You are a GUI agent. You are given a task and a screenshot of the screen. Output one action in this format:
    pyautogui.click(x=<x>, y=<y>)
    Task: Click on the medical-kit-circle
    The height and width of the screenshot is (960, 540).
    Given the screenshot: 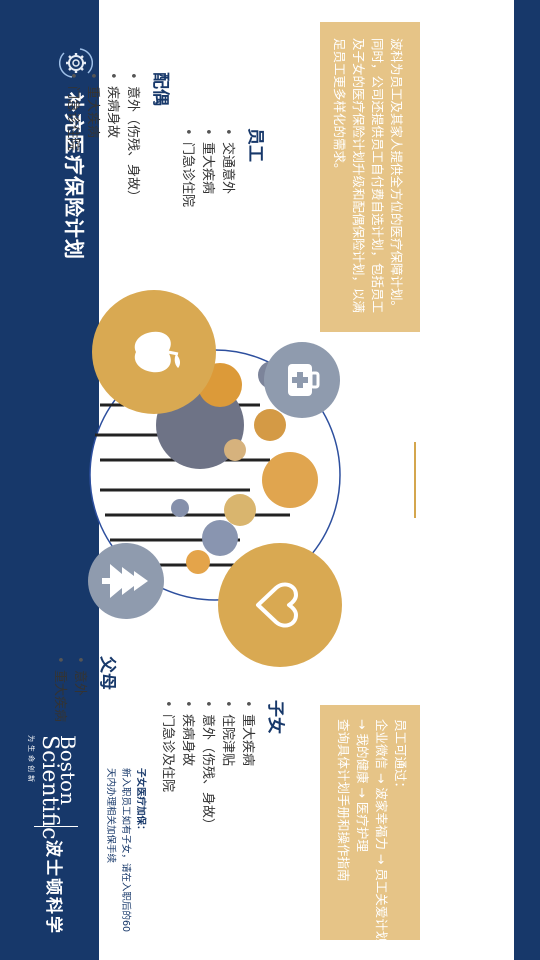 What is the action you would take?
    pyautogui.click(x=302, y=380)
    